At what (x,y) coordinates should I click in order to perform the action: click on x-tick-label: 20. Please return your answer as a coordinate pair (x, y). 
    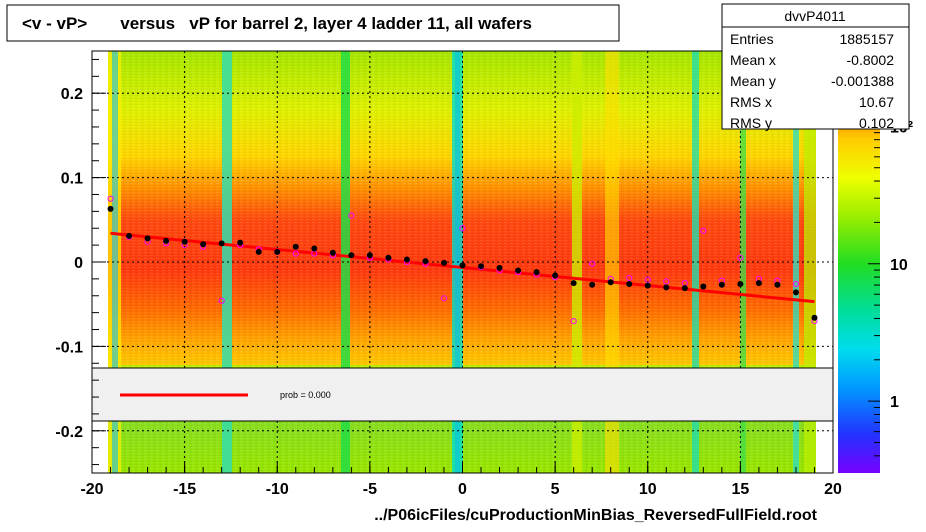
    Looking at the image, I should click on (833, 489).